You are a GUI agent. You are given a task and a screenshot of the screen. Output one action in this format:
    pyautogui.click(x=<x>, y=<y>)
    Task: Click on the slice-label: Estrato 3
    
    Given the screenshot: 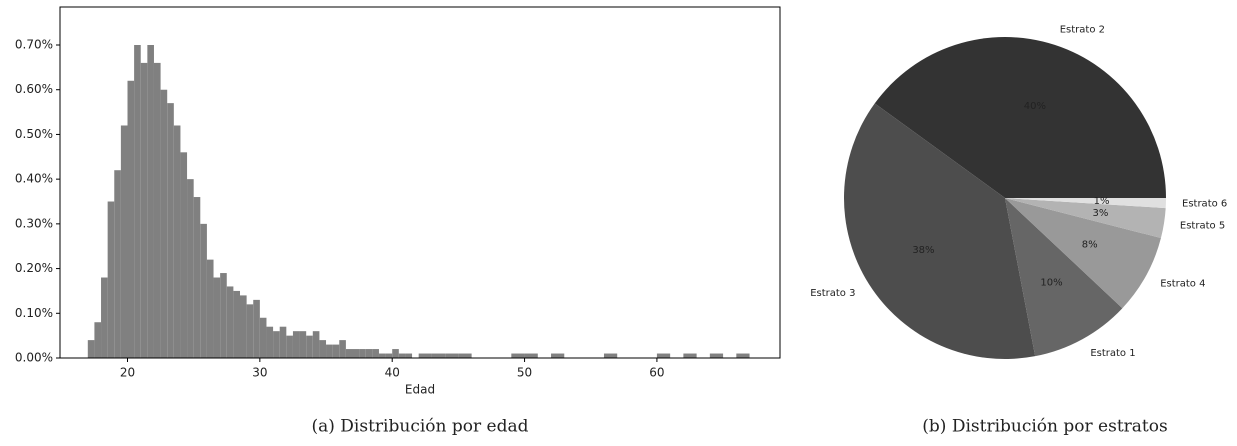 What is the action you would take?
    pyautogui.click(x=832, y=293)
    